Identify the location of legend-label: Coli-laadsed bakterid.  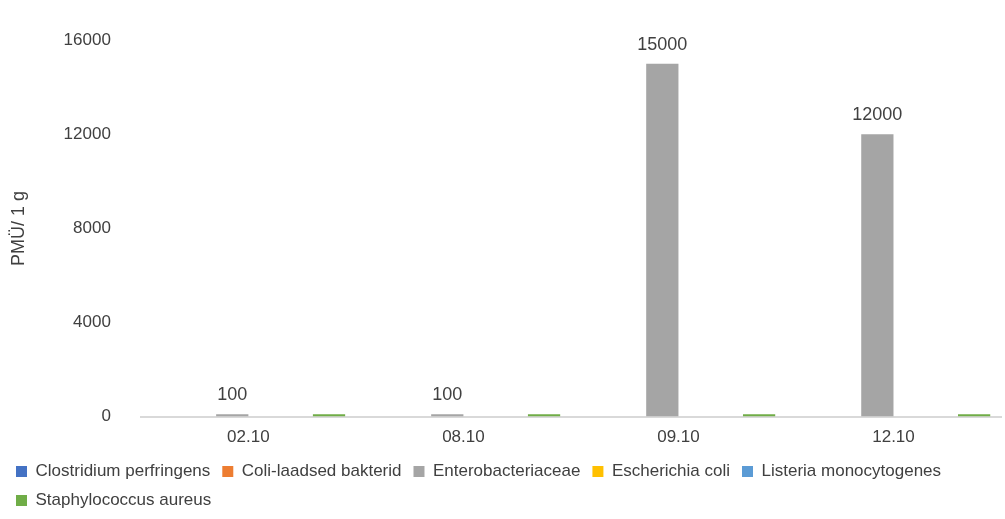
(321, 471).